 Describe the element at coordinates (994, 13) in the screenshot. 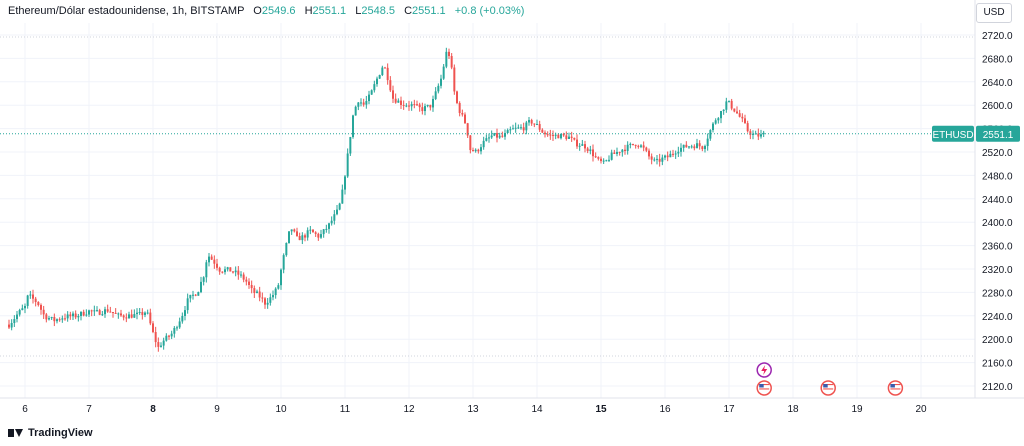

I see `currency-button: USD` at that location.